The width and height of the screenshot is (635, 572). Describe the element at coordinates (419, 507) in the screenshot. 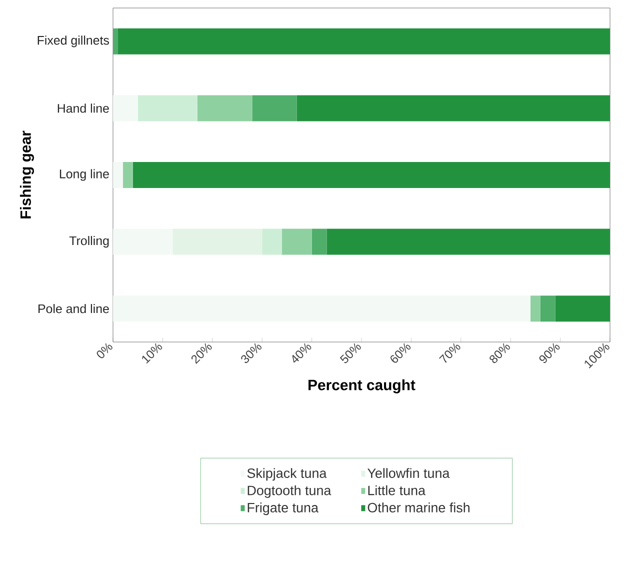

I see `legend-label: Other marine fish` at that location.